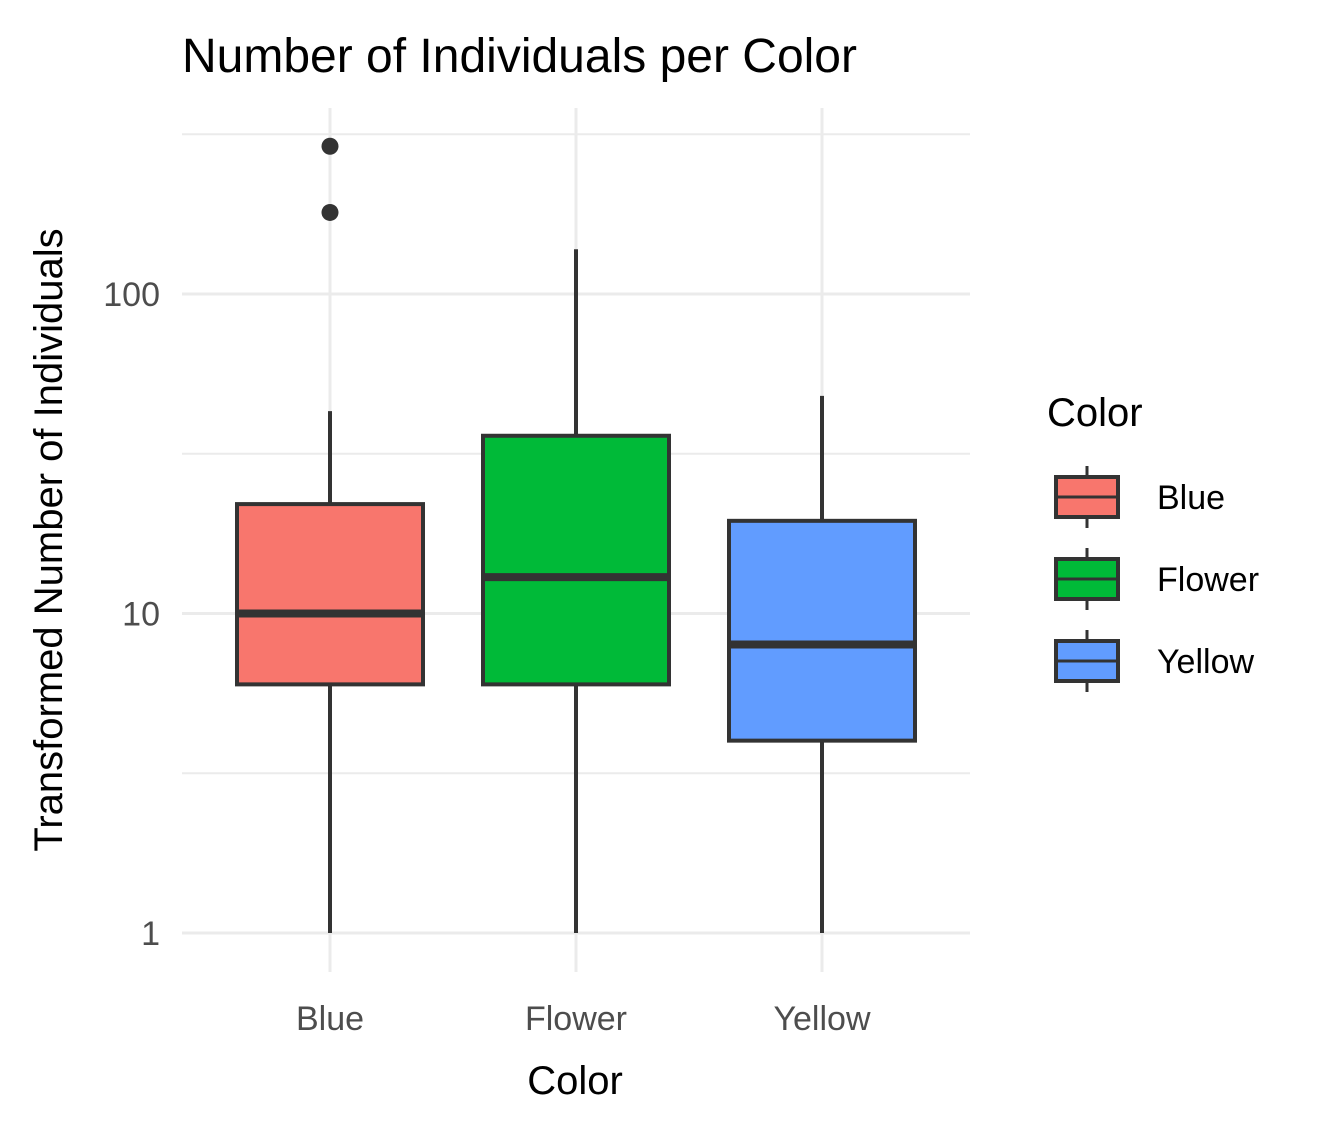 The image size is (1334, 1128). What do you see at coordinates (1154, 661) in the screenshot?
I see `legend-item-yellow: Yellow` at bounding box center [1154, 661].